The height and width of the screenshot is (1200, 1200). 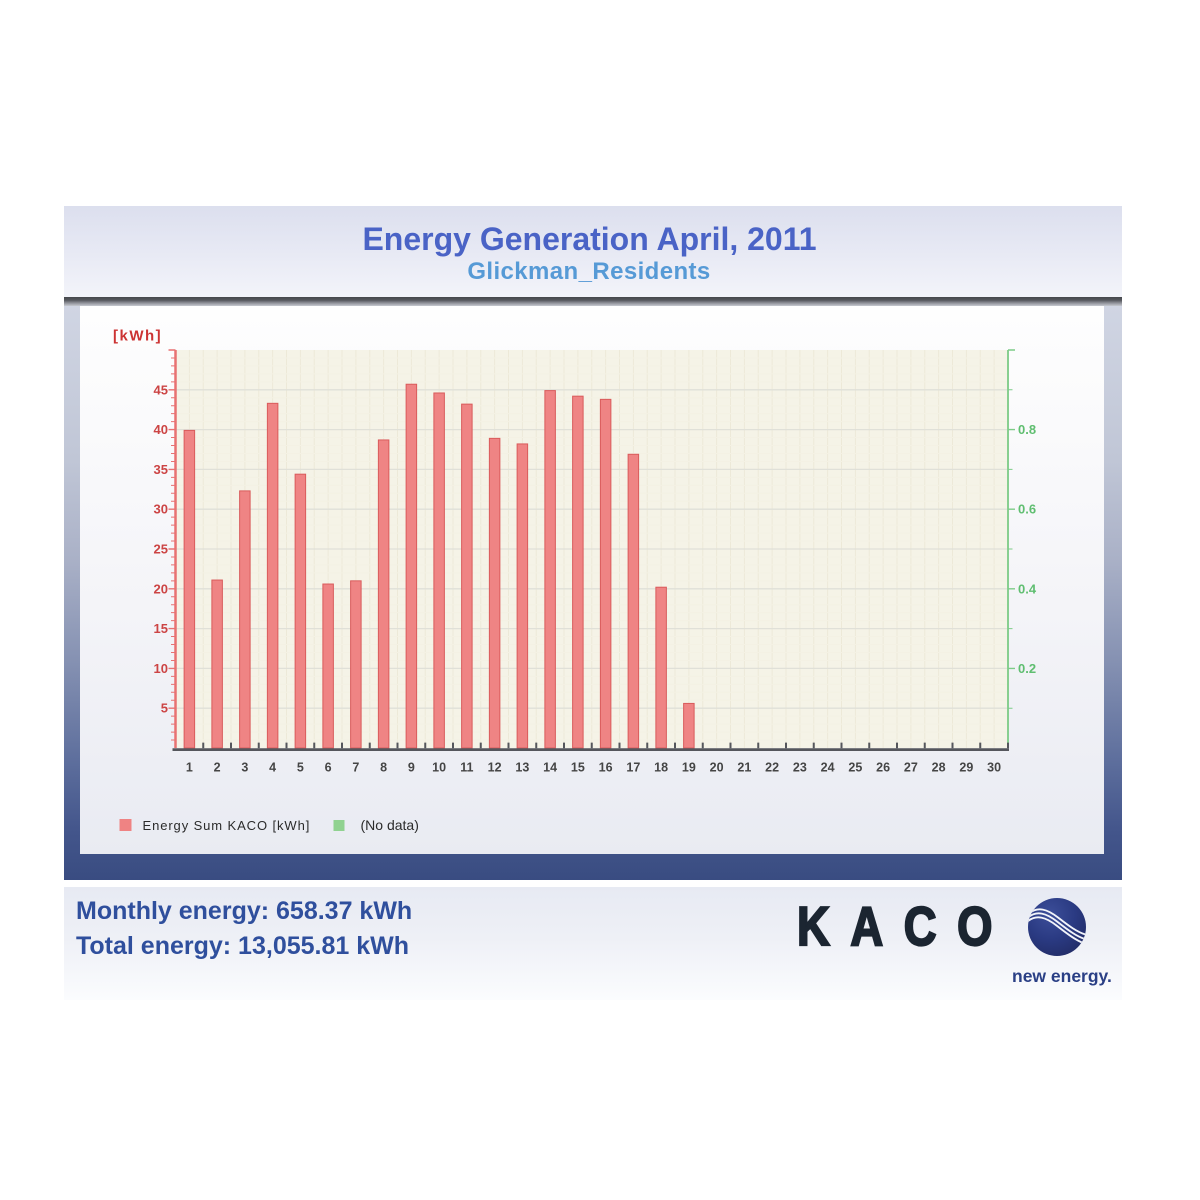 I want to click on svg-text: 0.6, so click(x=1027, y=509).